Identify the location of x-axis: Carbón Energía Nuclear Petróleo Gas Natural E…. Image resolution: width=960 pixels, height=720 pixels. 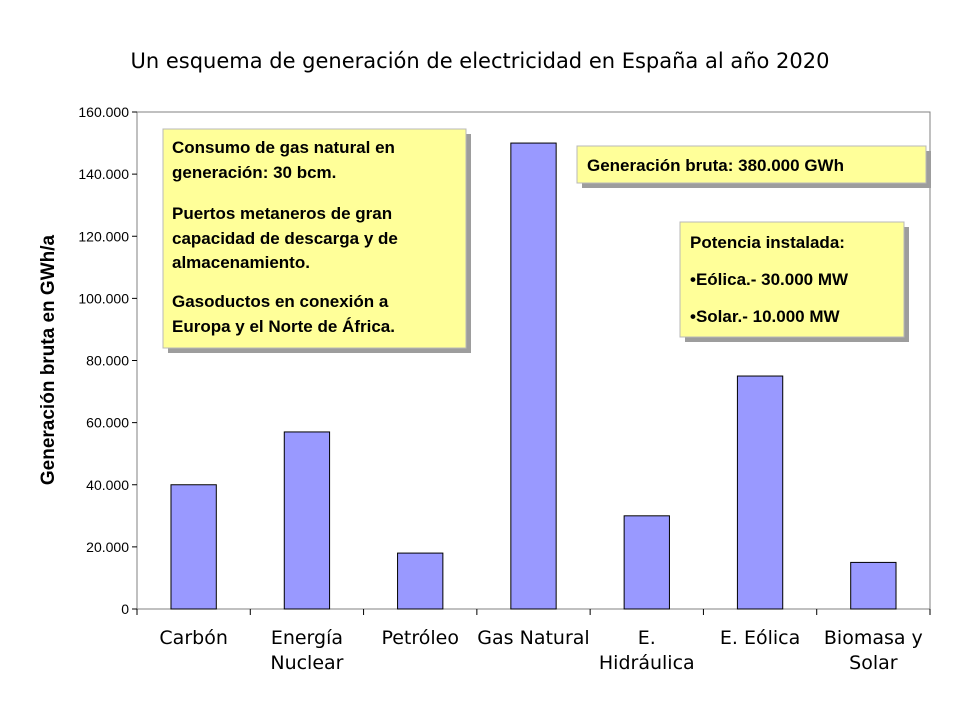
(533, 641).